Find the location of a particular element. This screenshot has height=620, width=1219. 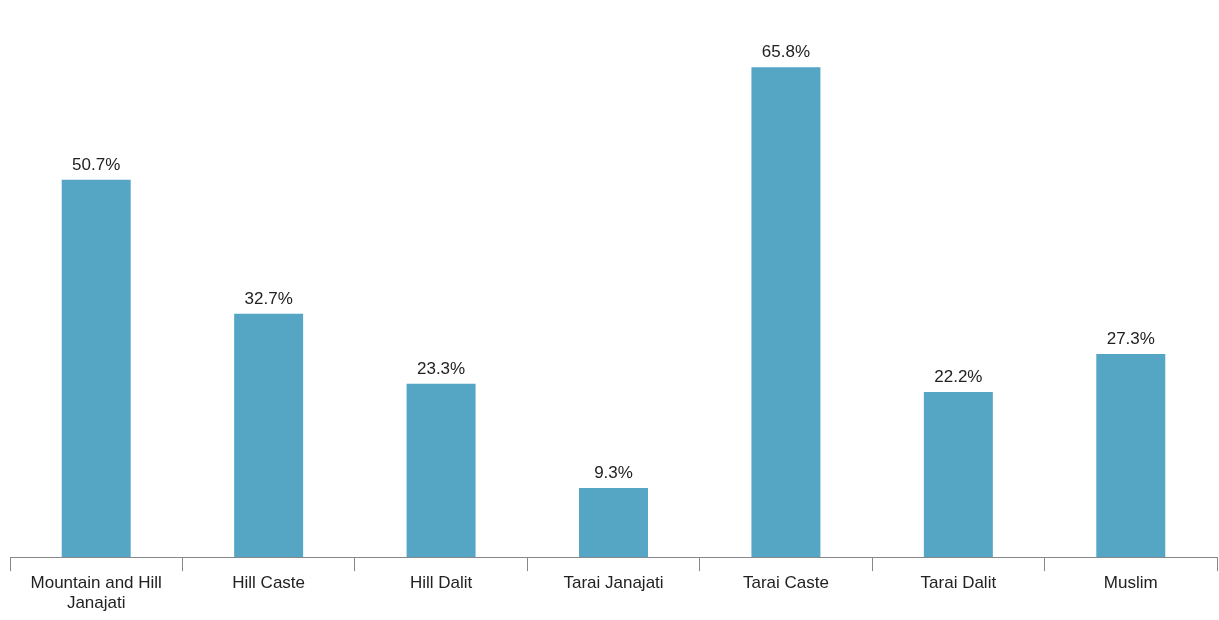

x-tick-label: Tarai Janajati is located at coordinates (613, 583).